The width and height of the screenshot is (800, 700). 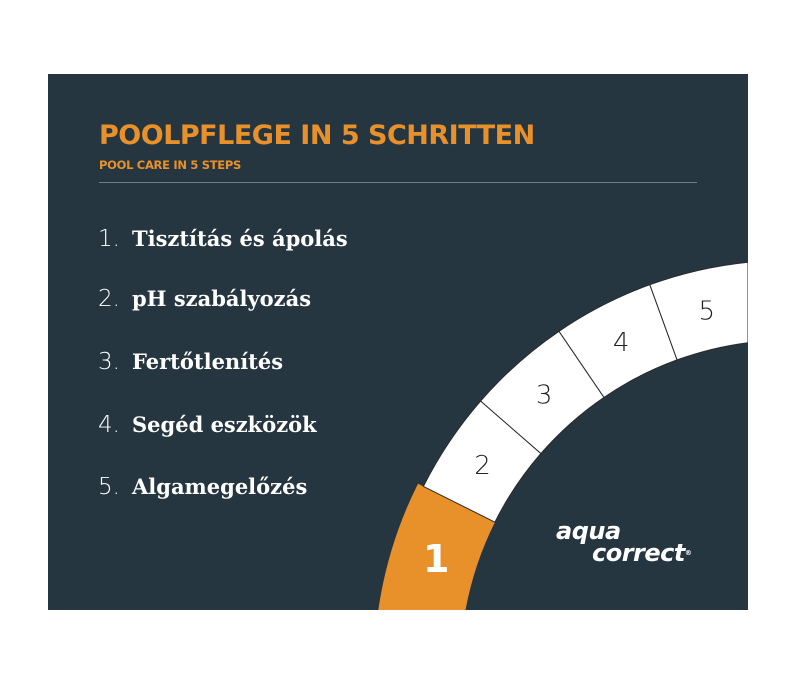 What do you see at coordinates (220, 486) in the screenshot?
I see `step-label: Algamegelőzés` at bounding box center [220, 486].